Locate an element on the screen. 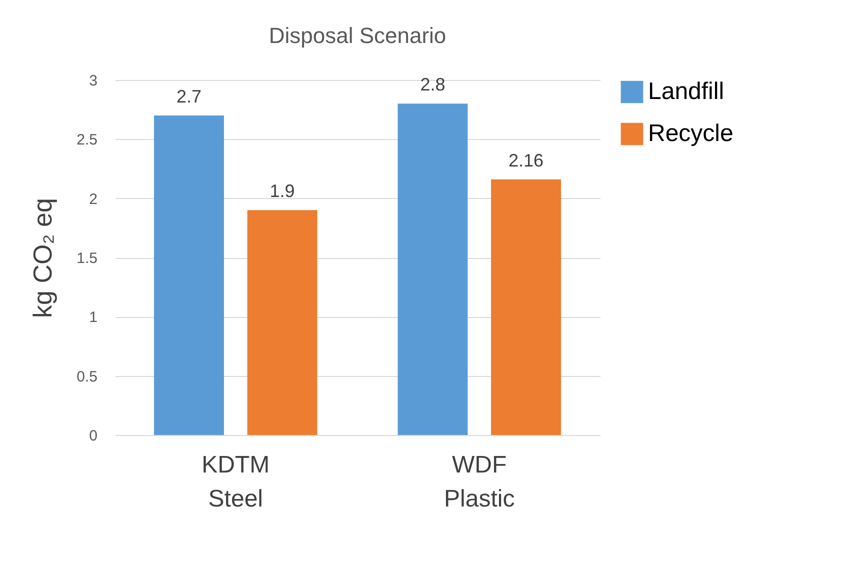 This screenshot has width=844, height=583. data-label: 2.16 is located at coordinates (526, 160).